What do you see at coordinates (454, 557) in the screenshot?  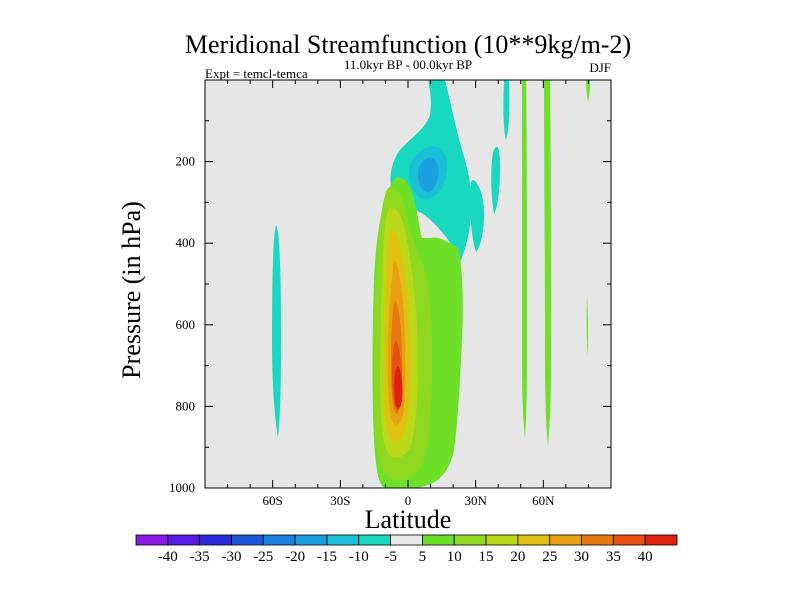 I see `colorbar-label: 10` at bounding box center [454, 557].